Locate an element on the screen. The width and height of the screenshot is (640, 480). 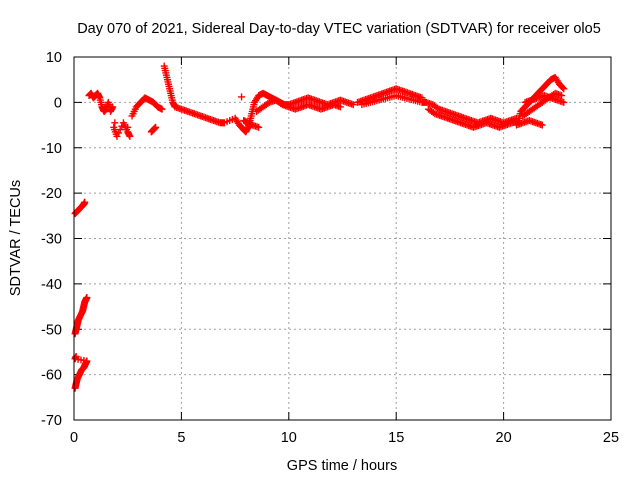
x-tick-label: 25 is located at coordinates (611, 438).